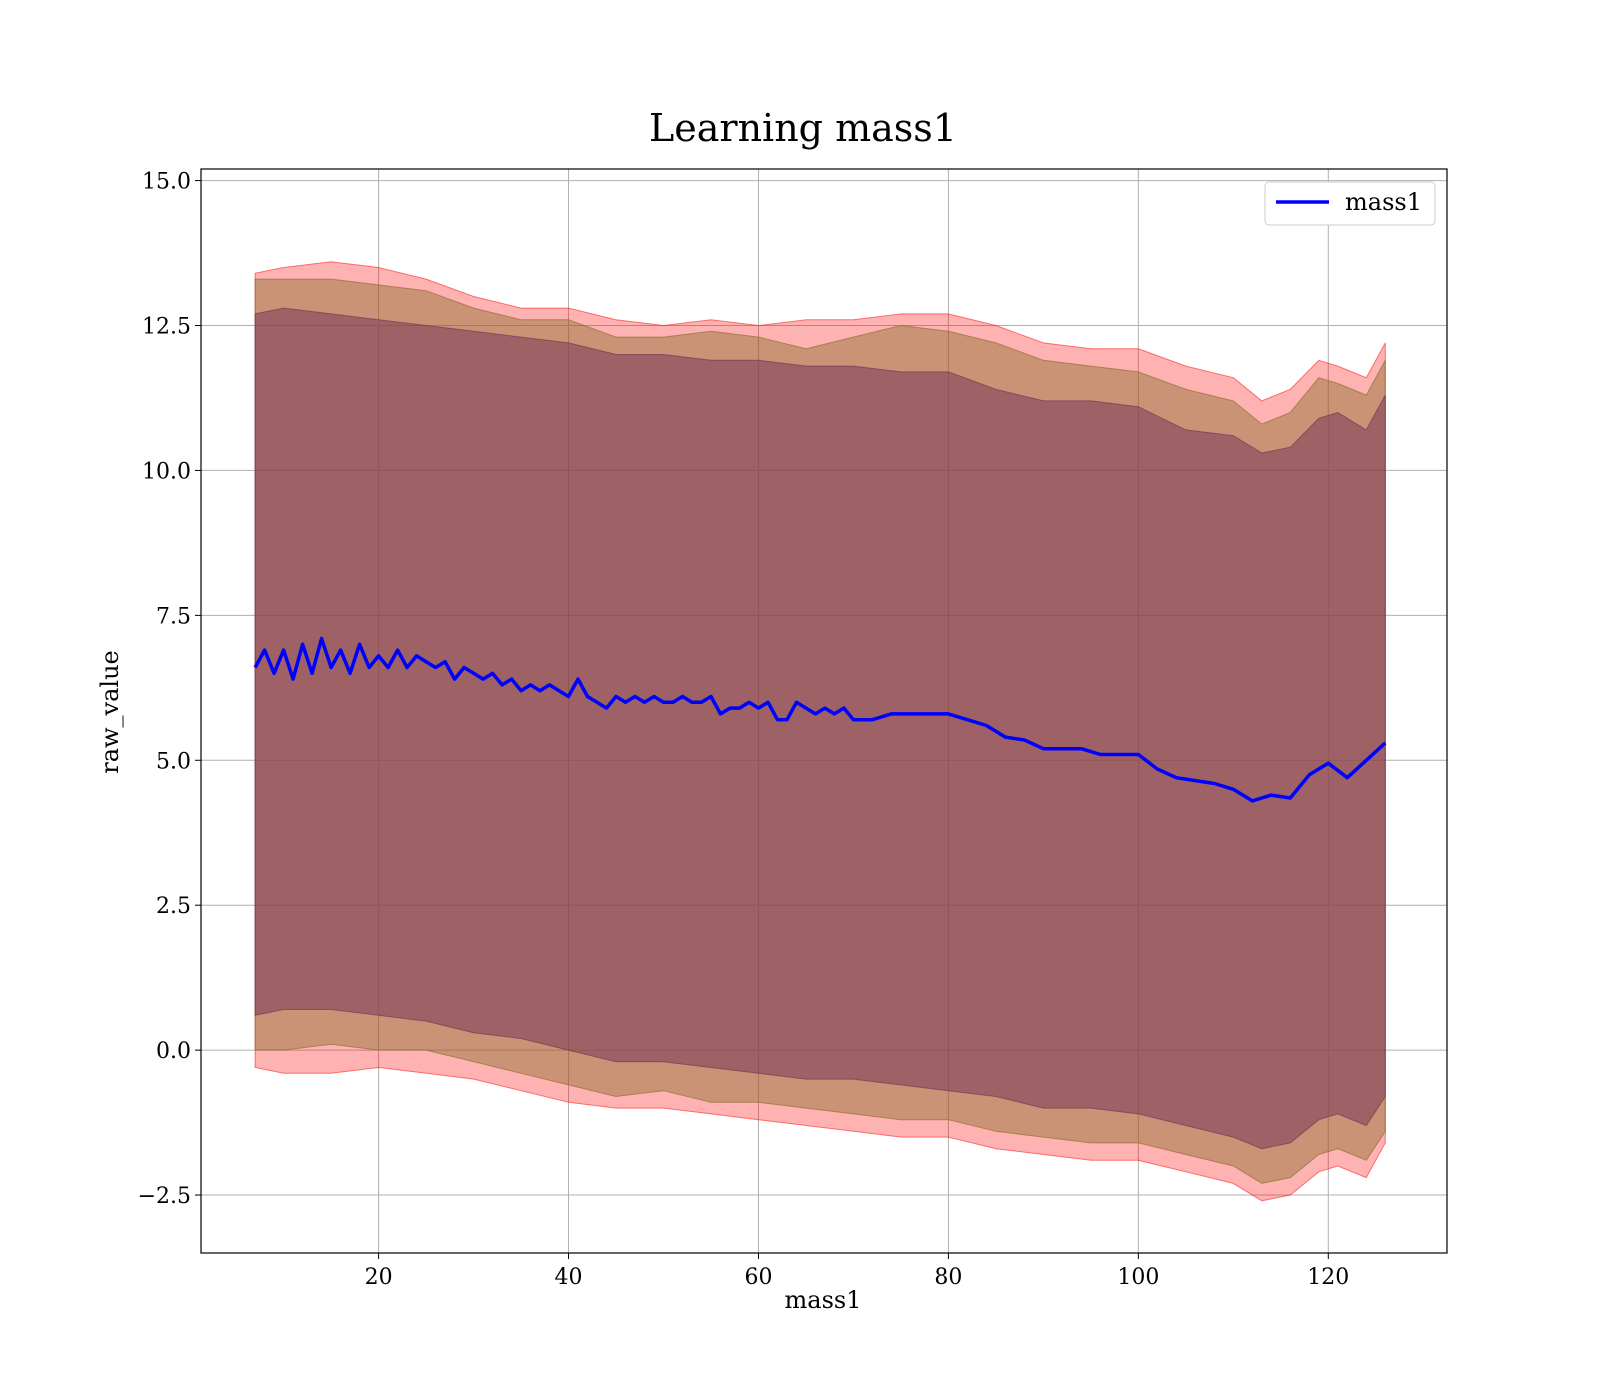  Describe the element at coordinates (758, 1277) in the screenshot. I see `x-tick-label: 60` at that location.